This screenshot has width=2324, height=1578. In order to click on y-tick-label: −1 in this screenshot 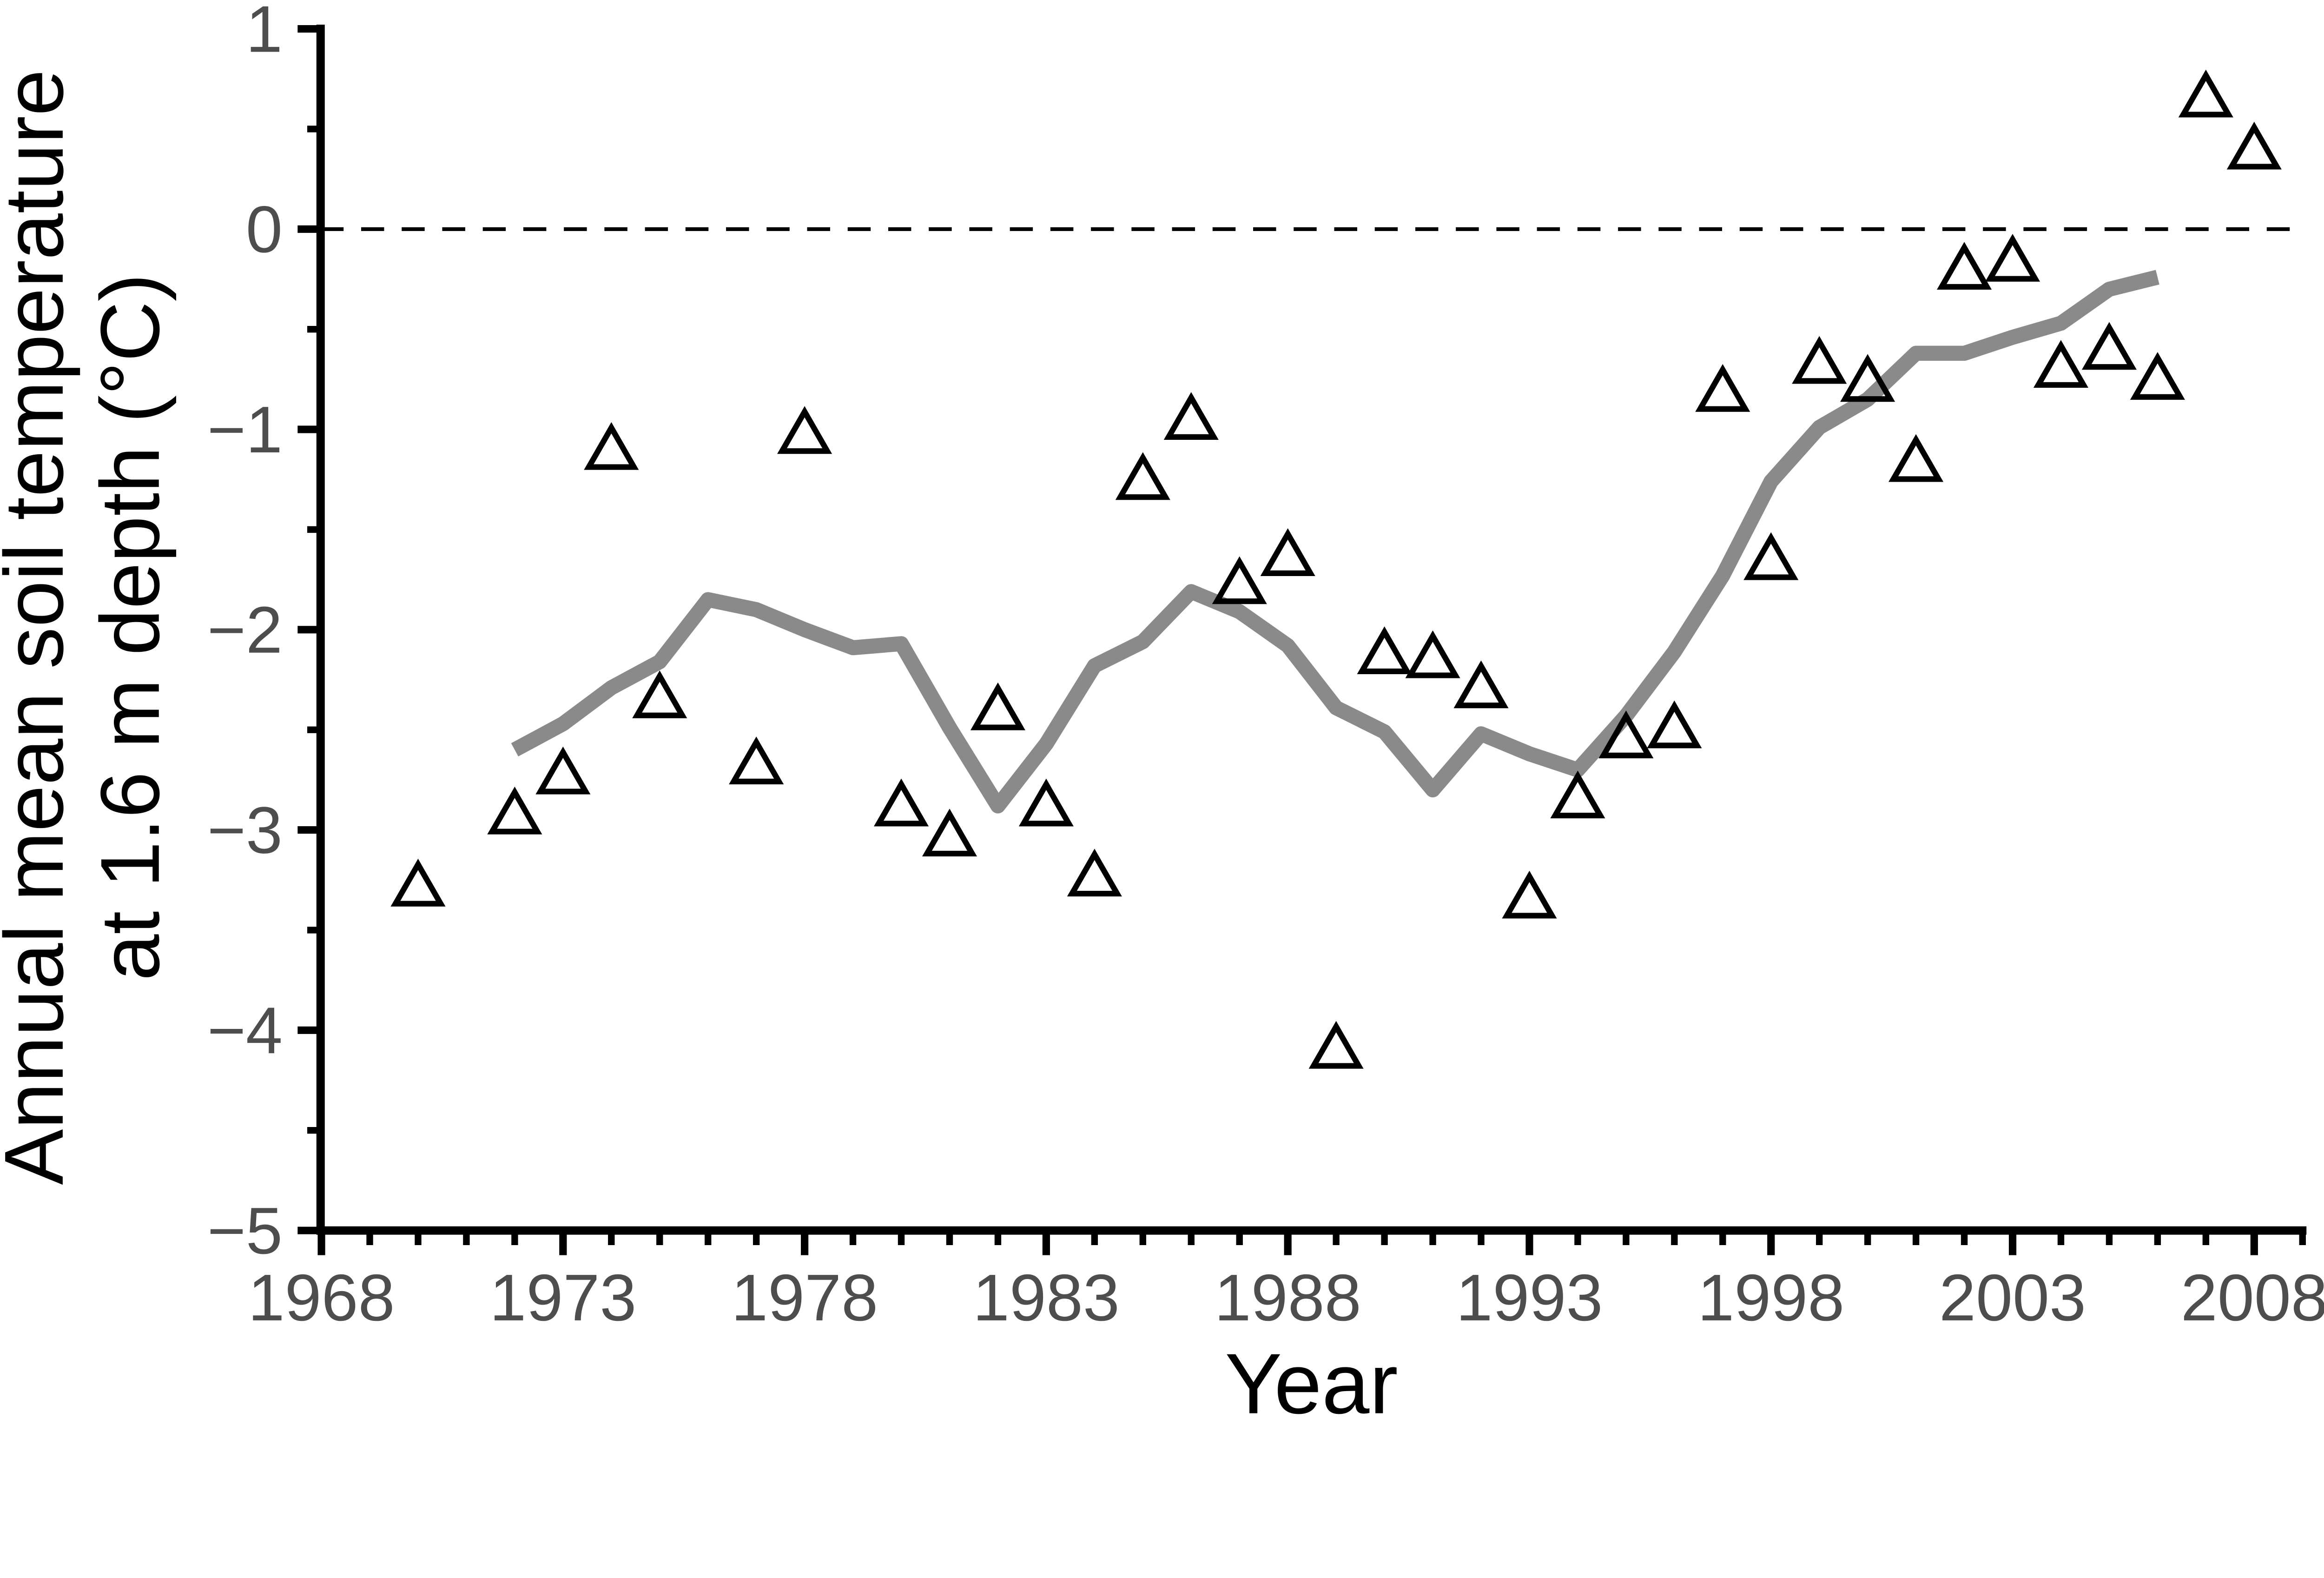, I will do `click(245, 430)`.